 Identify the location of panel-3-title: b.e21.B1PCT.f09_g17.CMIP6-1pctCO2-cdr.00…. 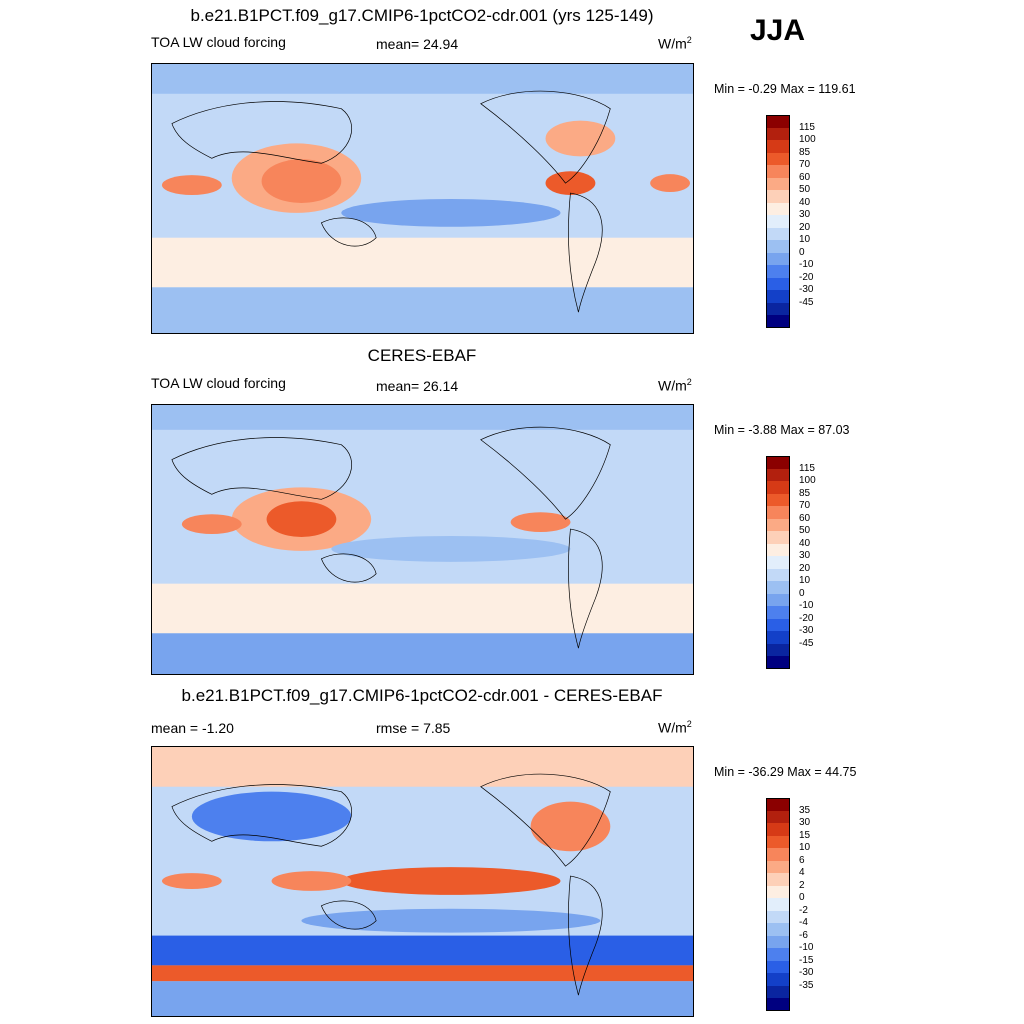
(422, 695).